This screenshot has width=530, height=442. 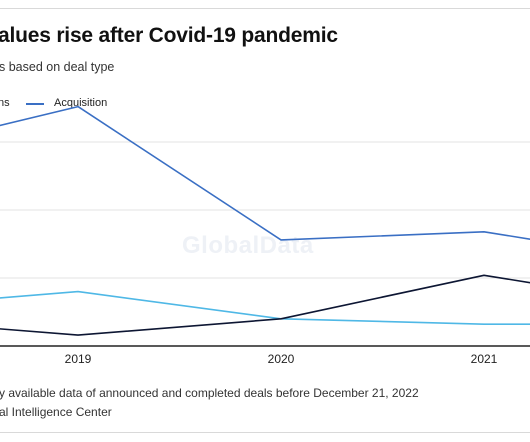 I want to click on x-tick-label-2019: 2019, so click(x=78, y=359).